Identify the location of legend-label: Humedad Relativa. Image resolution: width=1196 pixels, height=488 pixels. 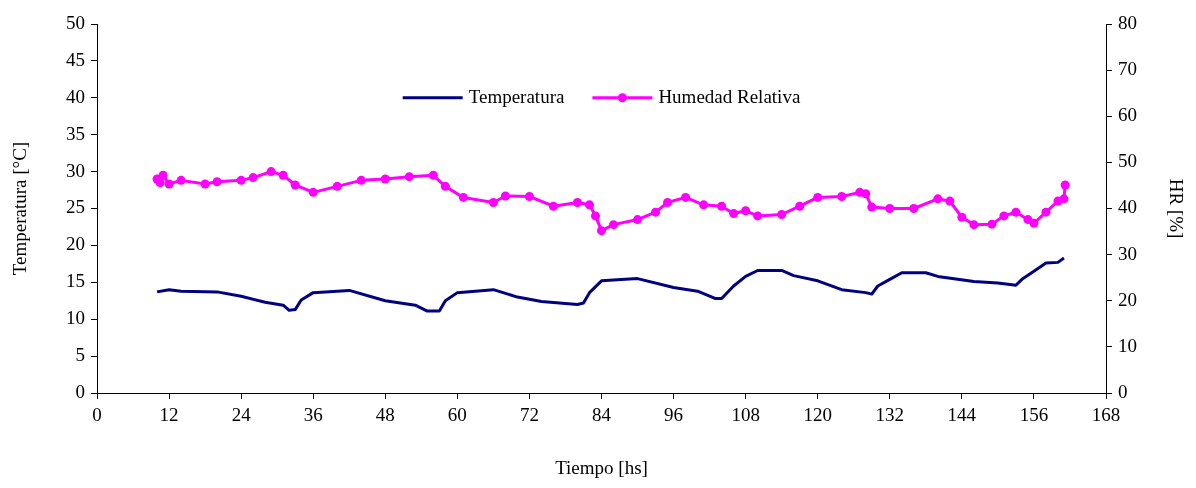
(729, 96).